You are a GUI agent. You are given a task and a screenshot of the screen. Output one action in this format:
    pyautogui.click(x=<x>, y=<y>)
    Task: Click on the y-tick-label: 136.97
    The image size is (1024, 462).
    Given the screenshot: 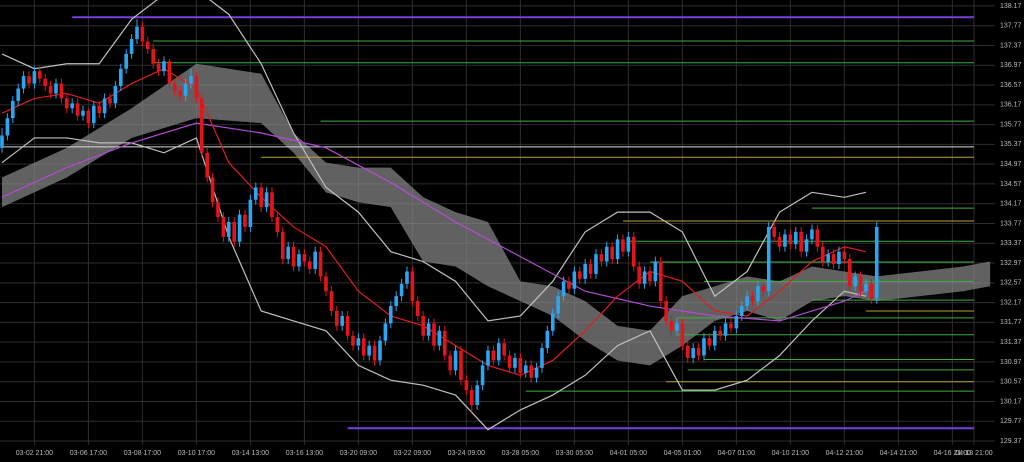 What is the action you would take?
    pyautogui.click(x=1011, y=65)
    